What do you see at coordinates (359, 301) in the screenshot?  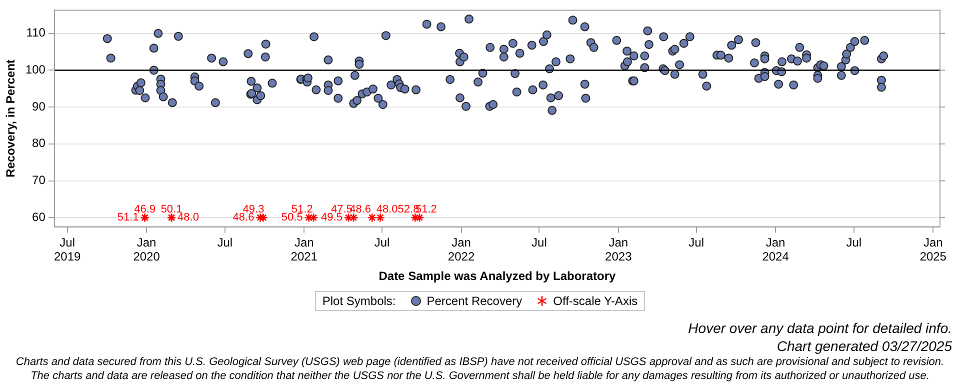 I see `legend-title: Plot Symbols:` at bounding box center [359, 301].